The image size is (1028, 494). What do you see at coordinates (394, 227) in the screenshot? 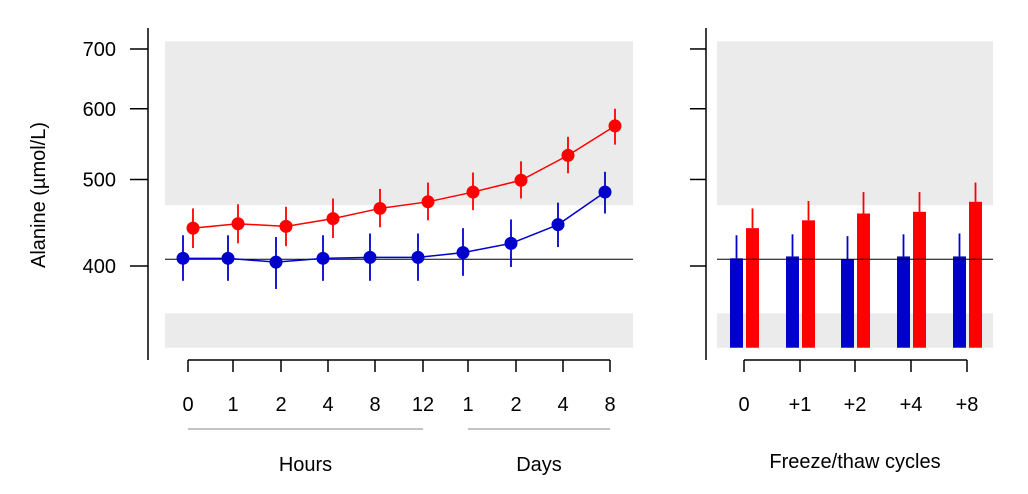
I see `series-line-blue` at bounding box center [394, 227].